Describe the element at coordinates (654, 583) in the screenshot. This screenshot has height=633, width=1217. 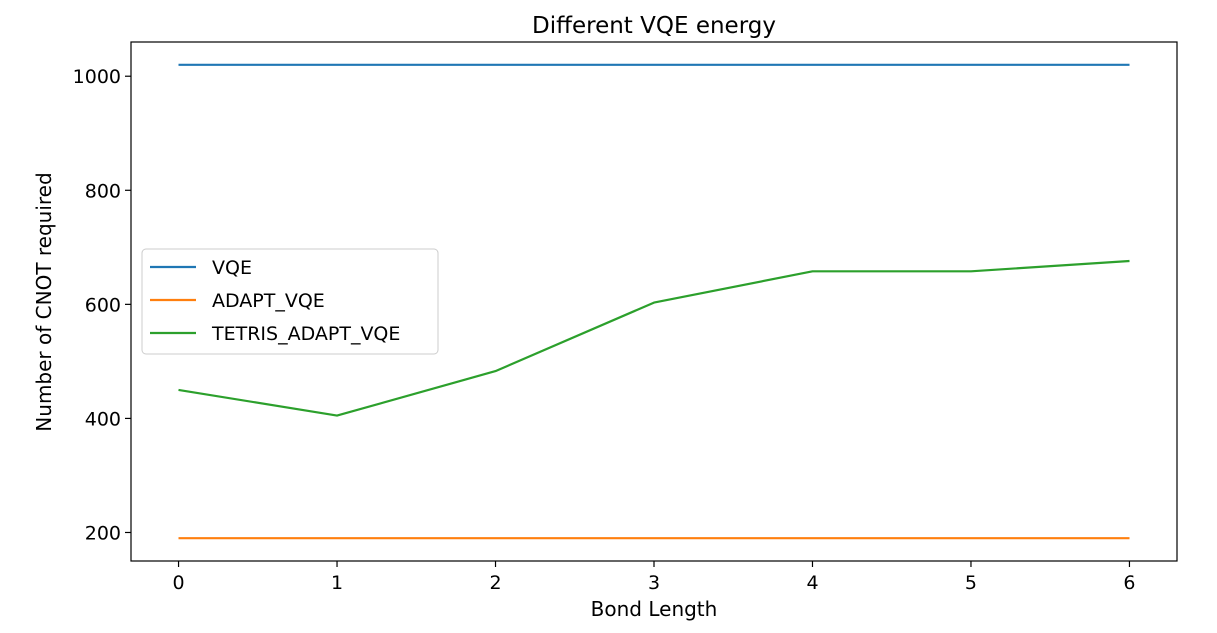
I see `x-tick-label: 3` at that location.